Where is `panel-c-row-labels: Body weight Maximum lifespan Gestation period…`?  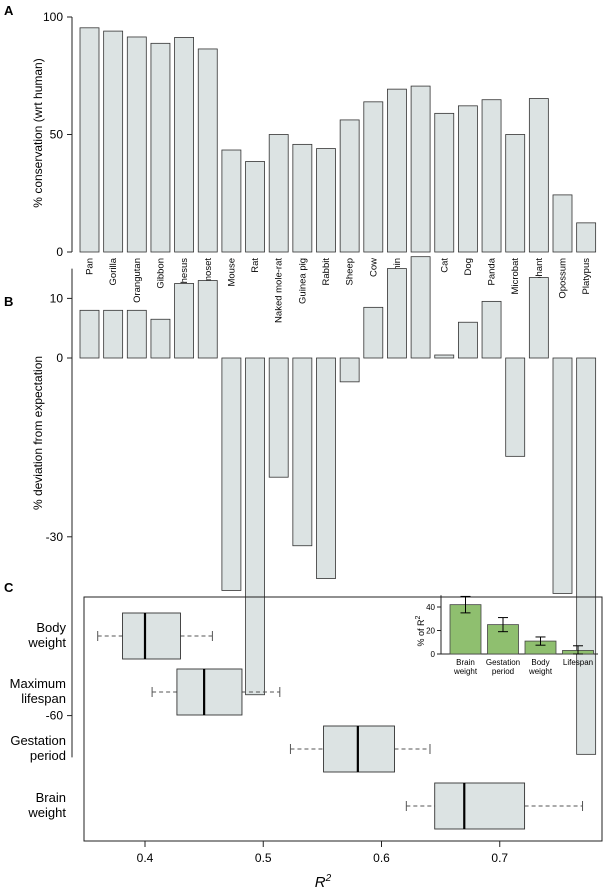
panel-c-row-labels: Body weight Maximum lifespan Gestation period… is located at coordinates (38, 720).